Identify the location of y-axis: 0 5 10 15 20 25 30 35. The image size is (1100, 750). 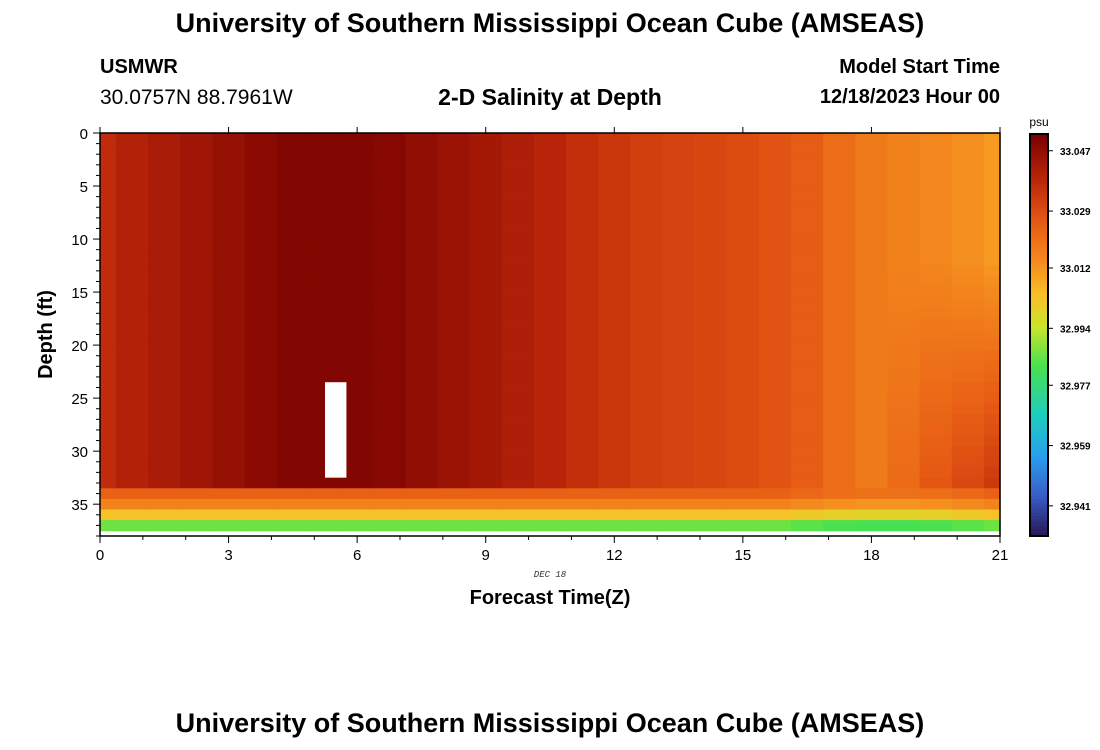
(85, 331).